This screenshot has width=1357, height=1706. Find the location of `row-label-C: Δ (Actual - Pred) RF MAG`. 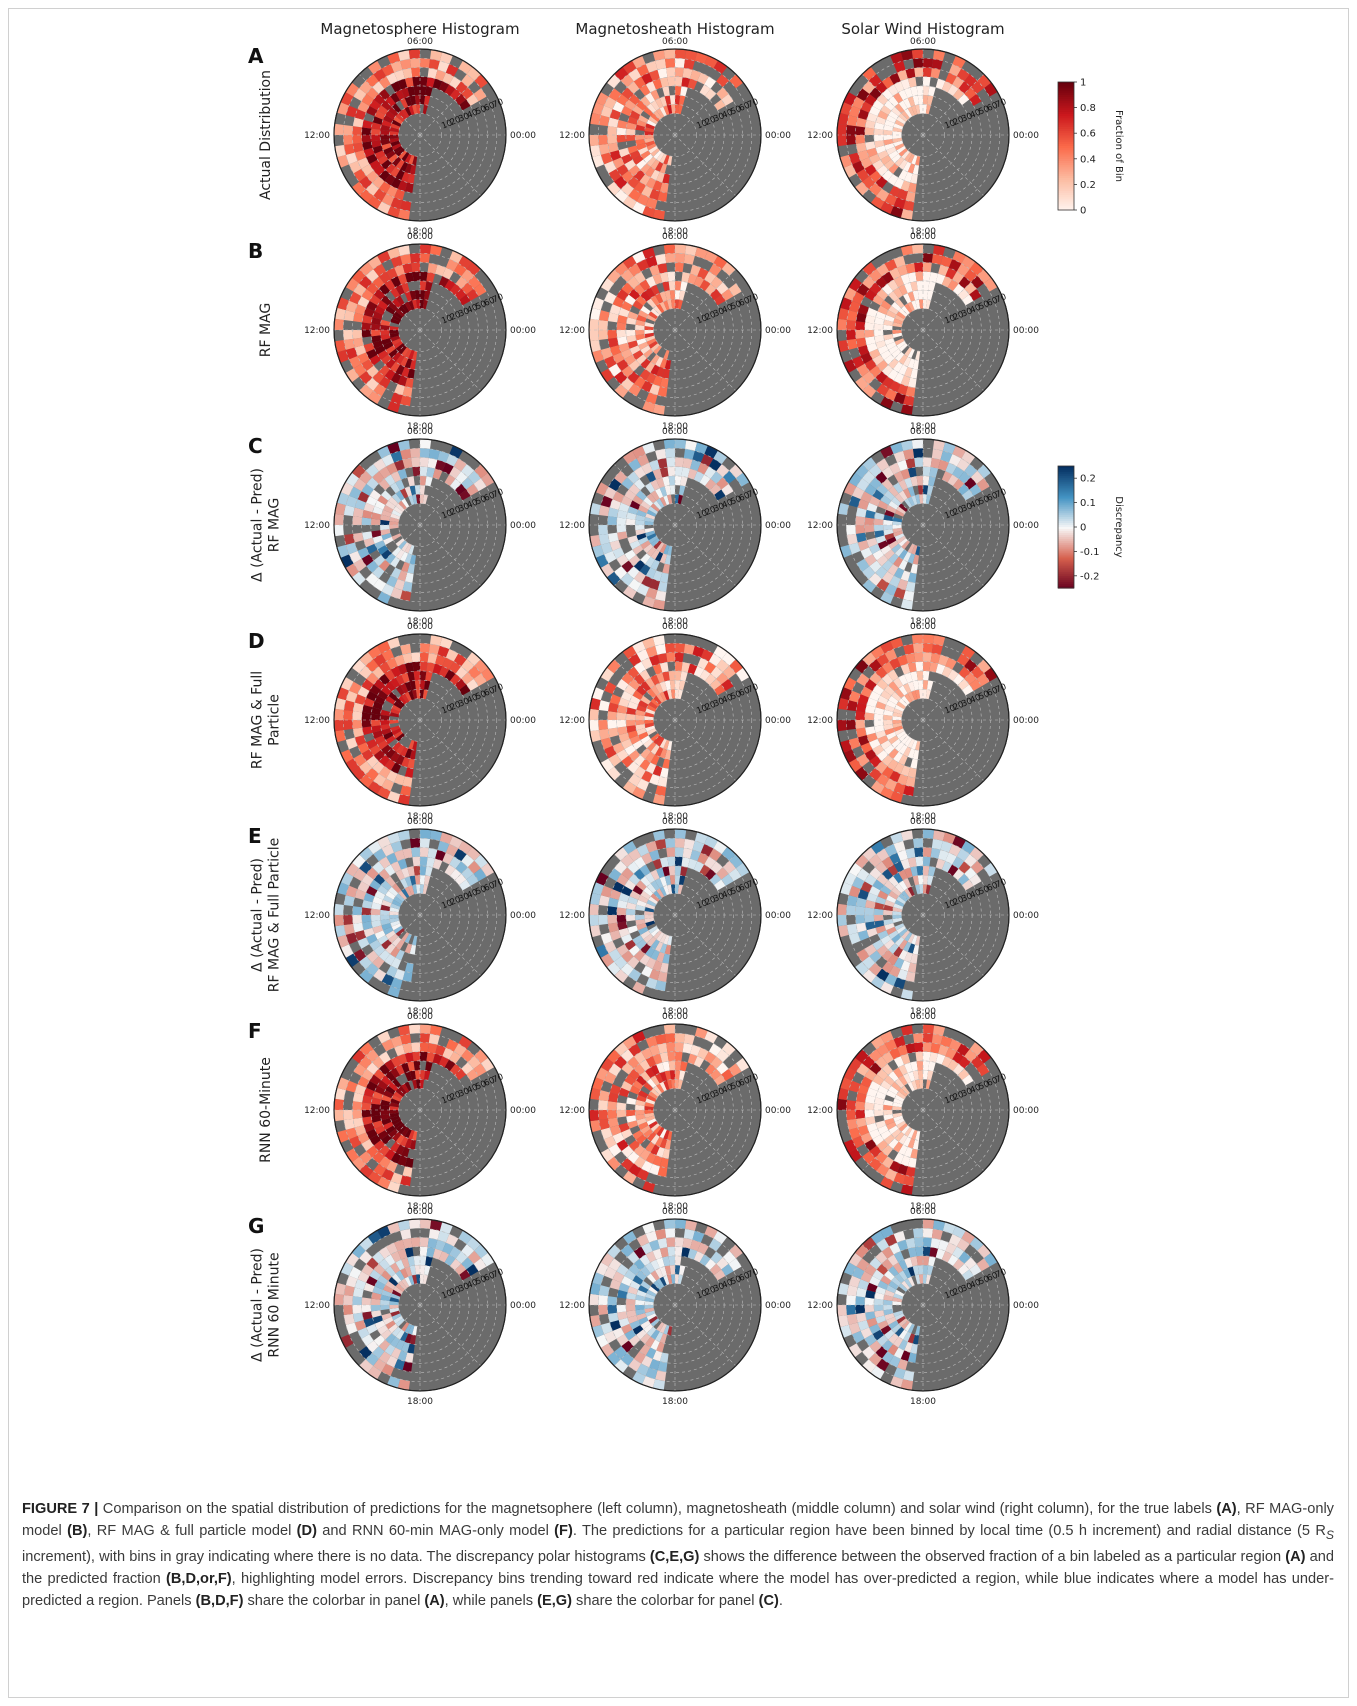

row-label-C: Δ (Actual - Pred) RF MAG is located at coordinates (266, 525).